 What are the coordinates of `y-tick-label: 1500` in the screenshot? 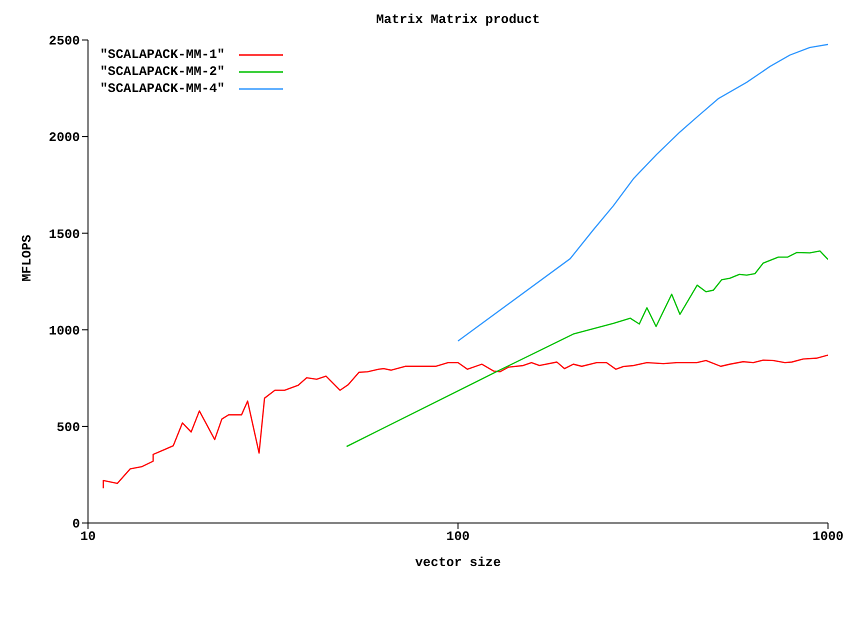 It's located at (64, 234).